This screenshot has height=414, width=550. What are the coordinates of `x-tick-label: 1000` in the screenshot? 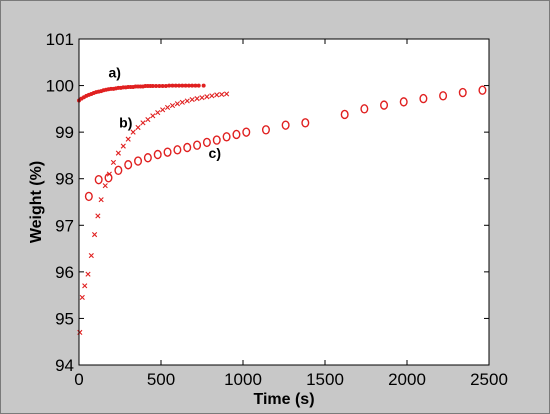 It's located at (243, 379).